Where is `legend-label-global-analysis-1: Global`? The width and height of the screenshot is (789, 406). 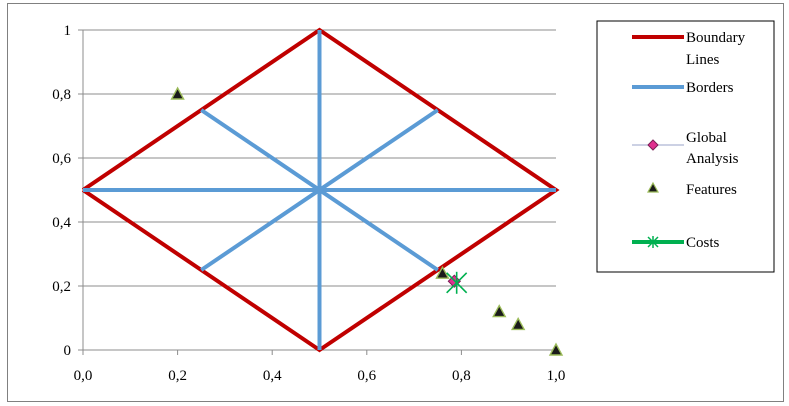
legend-label-global-analysis-1: Global is located at coordinates (706, 138).